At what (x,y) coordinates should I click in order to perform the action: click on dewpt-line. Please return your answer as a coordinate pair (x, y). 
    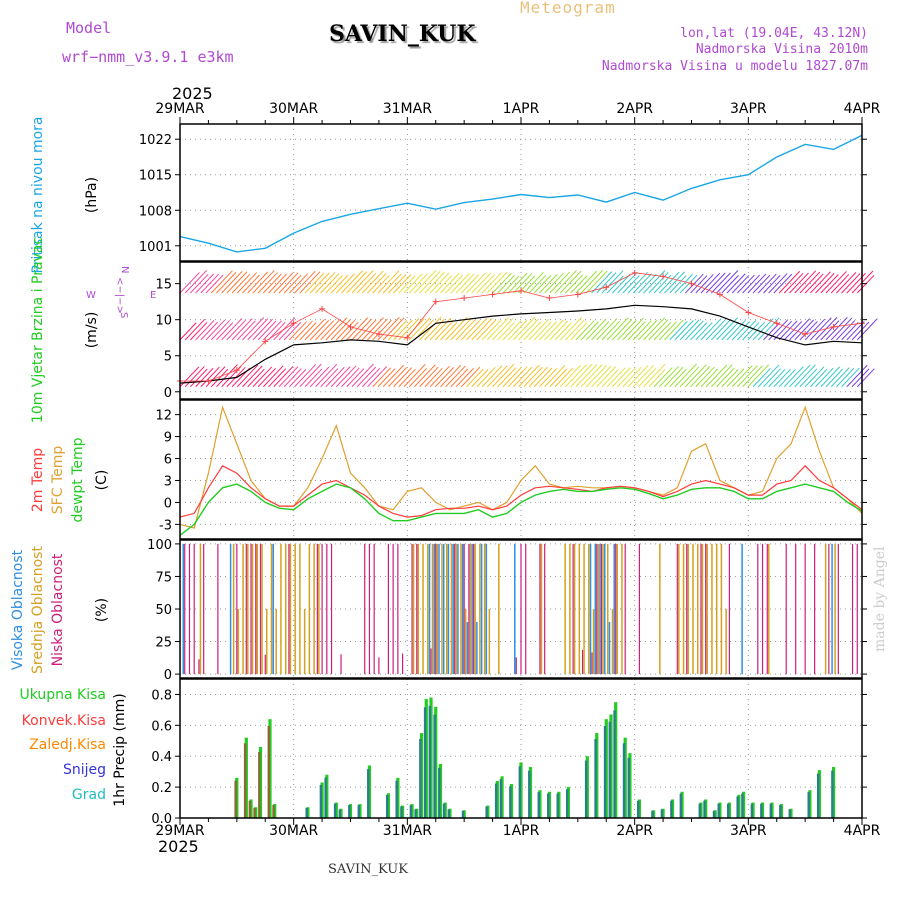
    Looking at the image, I should click on (521, 509).